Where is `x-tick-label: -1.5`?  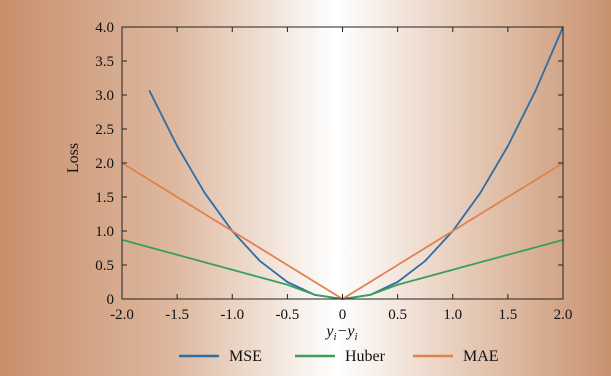
x-tick-label: -1.5 is located at coordinates (177, 315).